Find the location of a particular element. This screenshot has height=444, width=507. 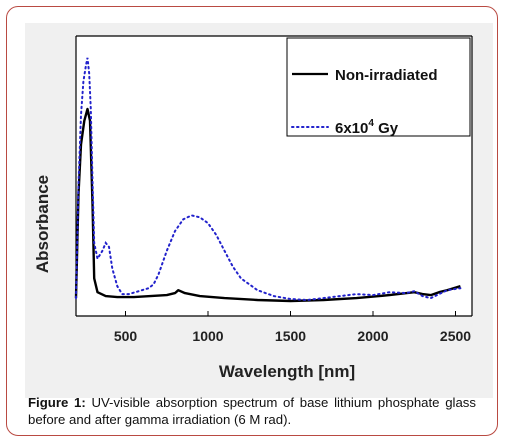

legend-label-irradiated: 6x104 Gy is located at coordinates (367, 127).